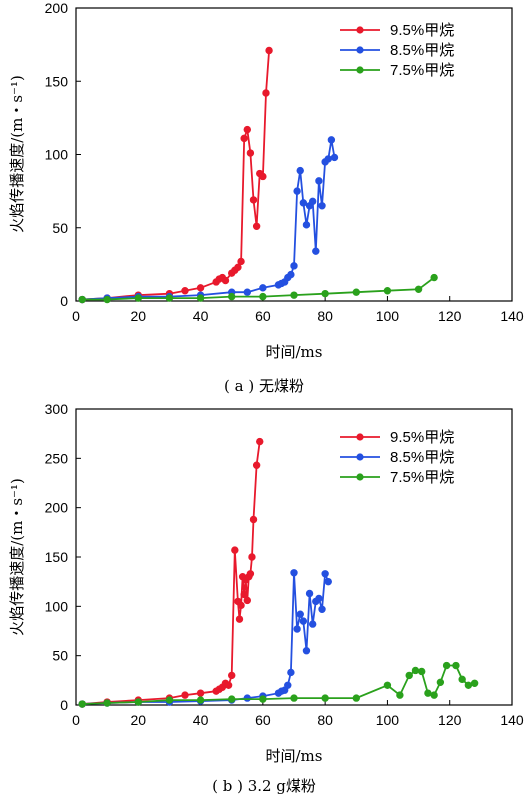 The height and width of the screenshot is (804, 528). What do you see at coordinates (76, 316) in the screenshot?
I see `panel-a-x-tick-label: 0` at bounding box center [76, 316].